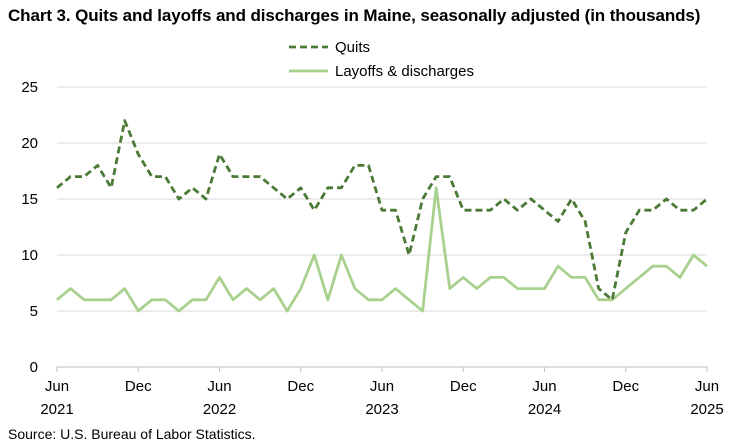 This screenshot has height=446, width=750. I want to click on legend-layoffs-label: Layoffs & discharges, so click(404, 71).